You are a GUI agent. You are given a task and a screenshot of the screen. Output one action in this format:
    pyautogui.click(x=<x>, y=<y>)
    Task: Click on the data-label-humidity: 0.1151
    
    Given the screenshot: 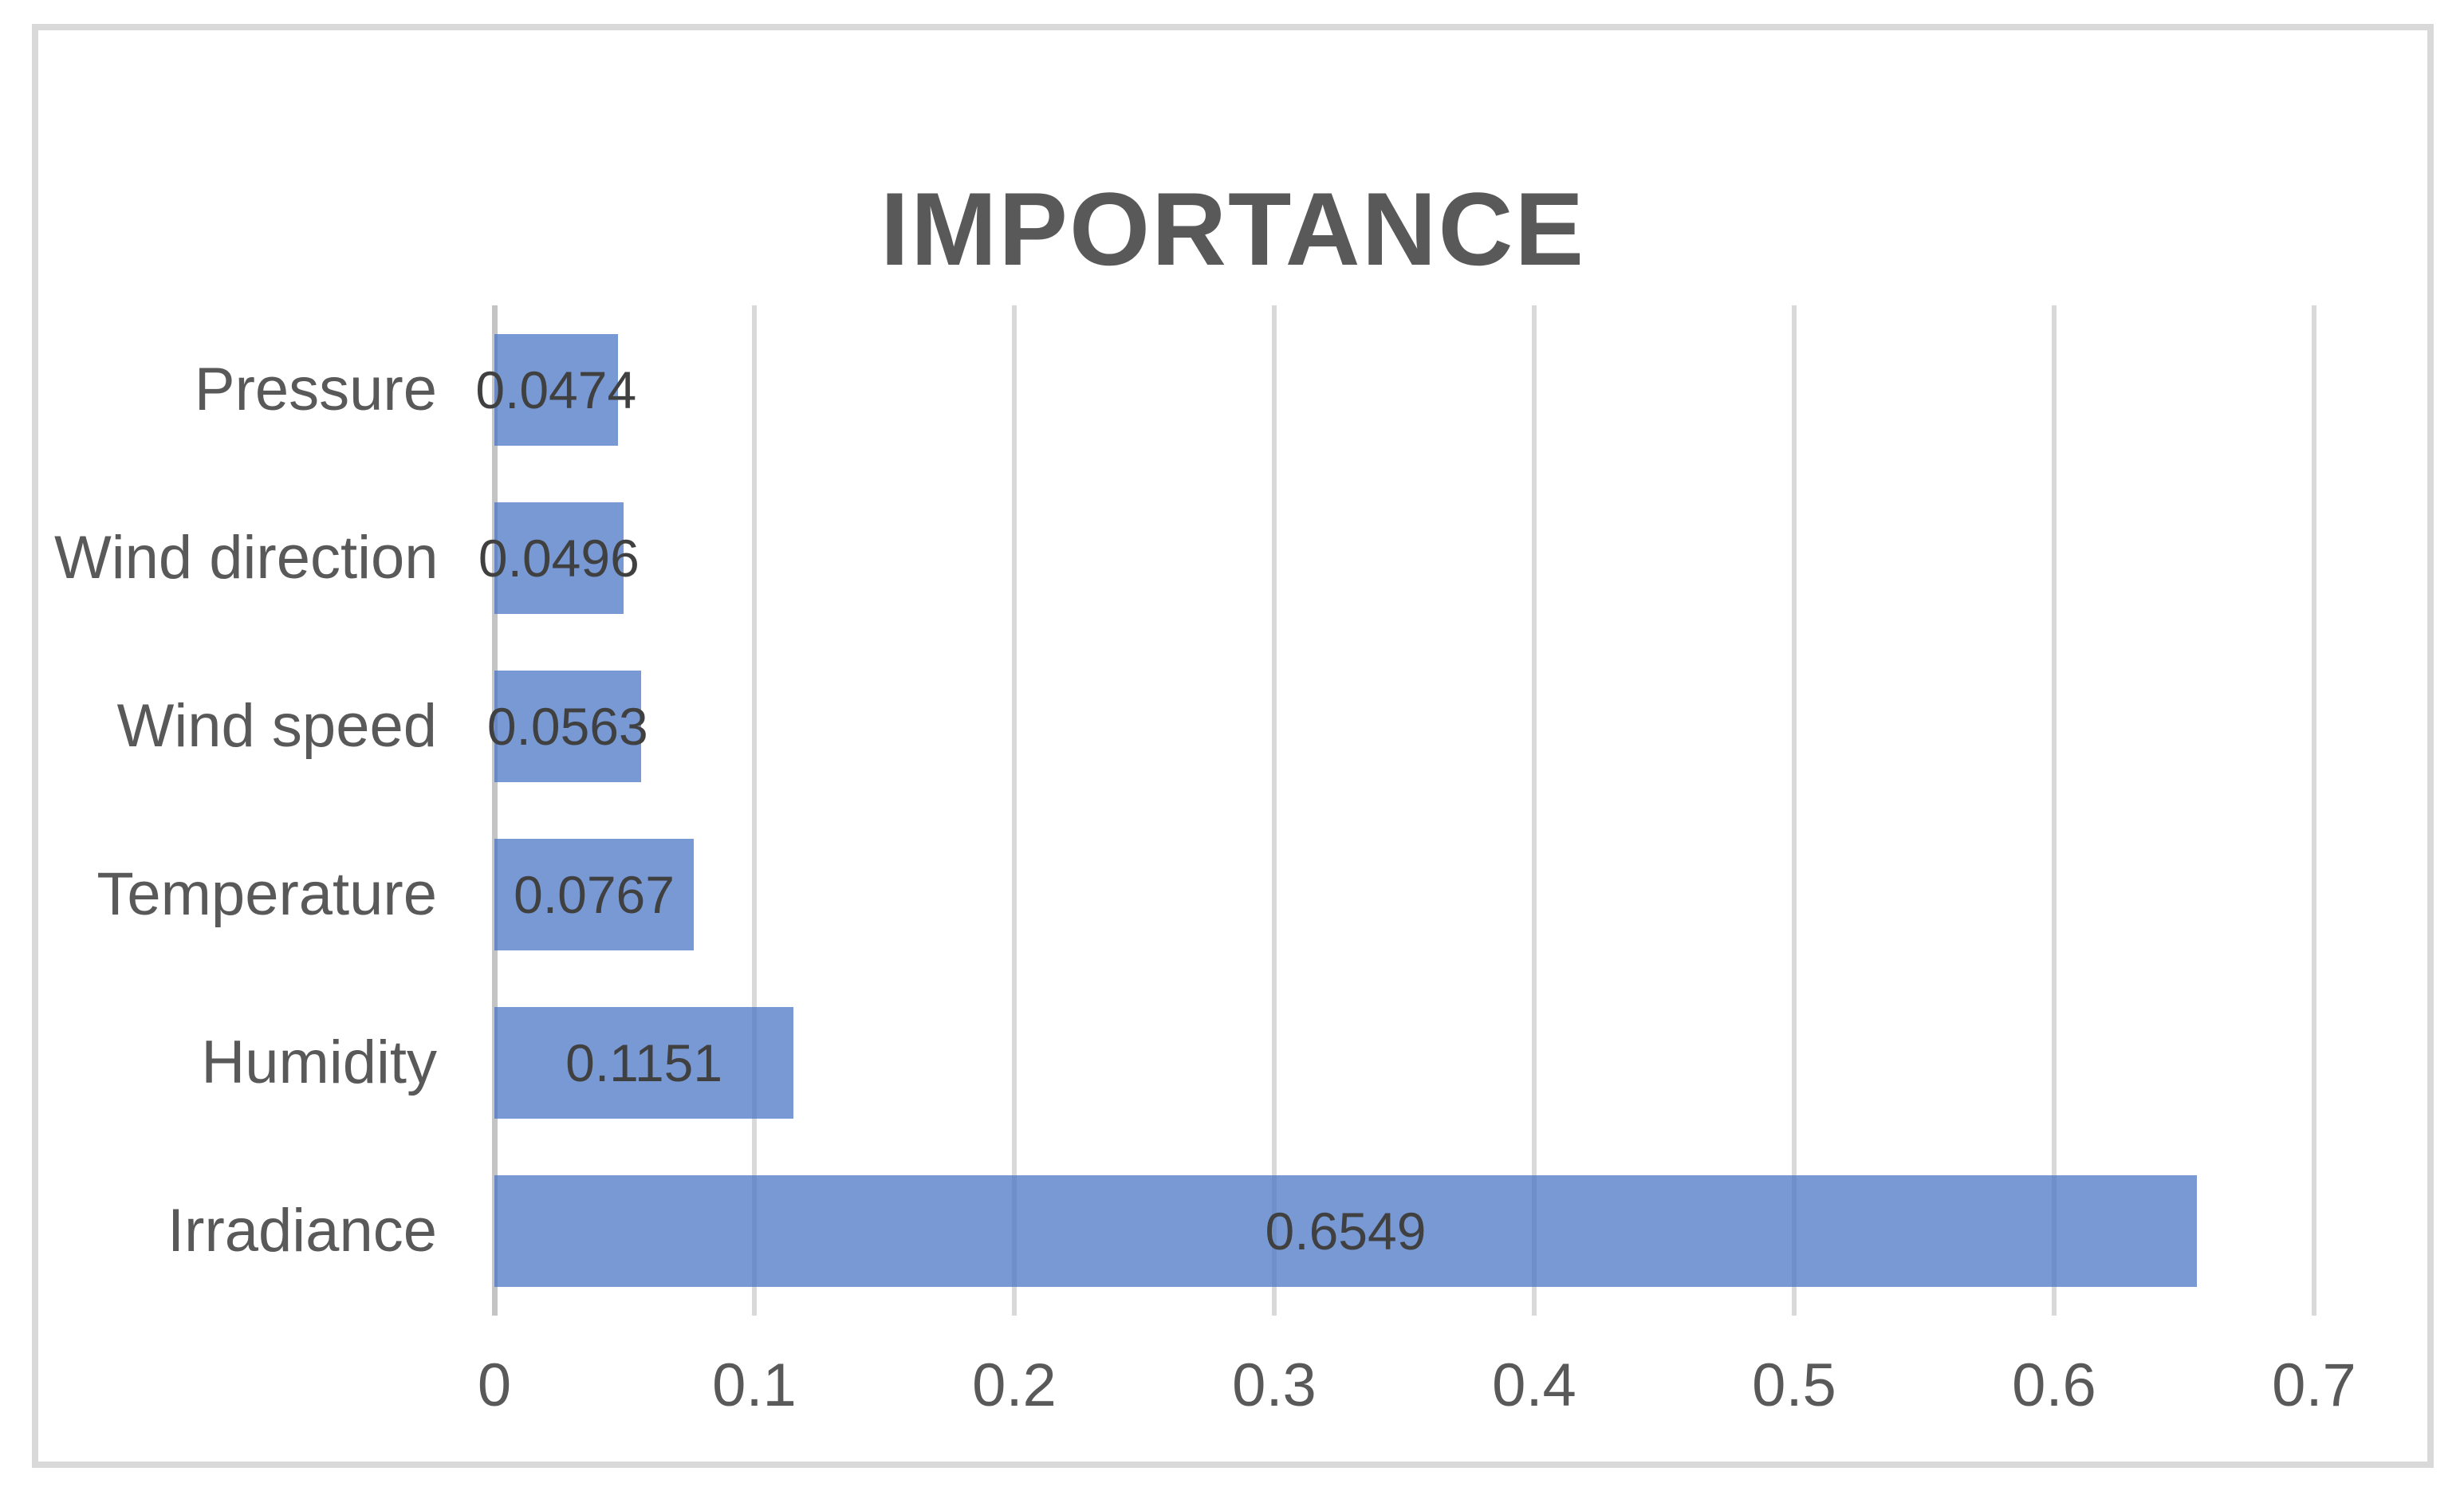 What is the action you would take?
    pyautogui.click(x=644, y=1063)
    